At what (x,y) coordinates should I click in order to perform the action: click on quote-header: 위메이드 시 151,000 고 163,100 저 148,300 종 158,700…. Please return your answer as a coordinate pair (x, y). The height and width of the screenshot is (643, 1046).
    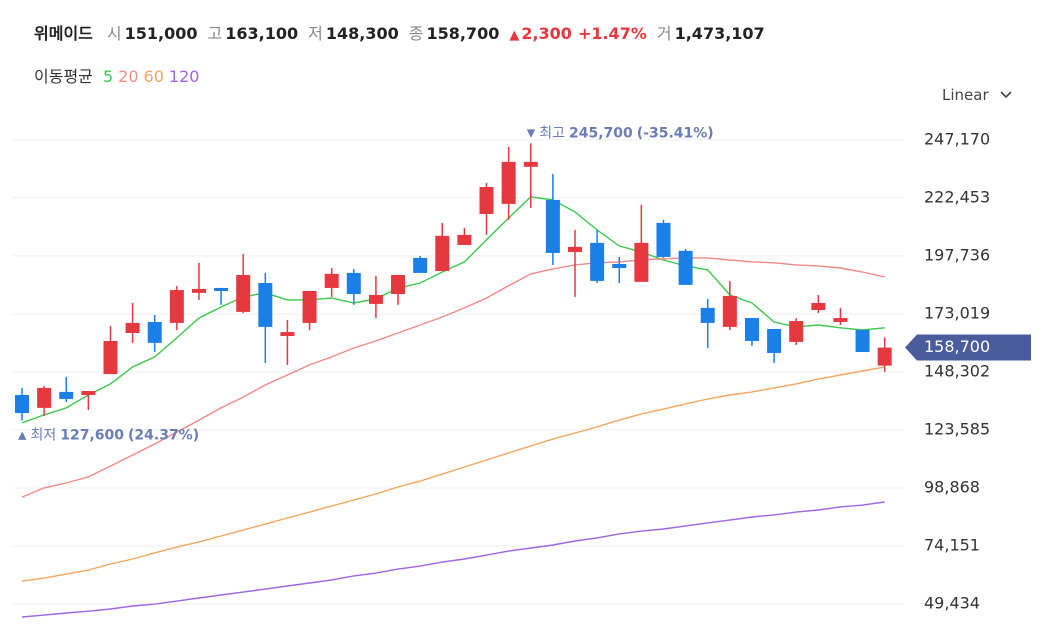
    Looking at the image, I should click on (404, 32).